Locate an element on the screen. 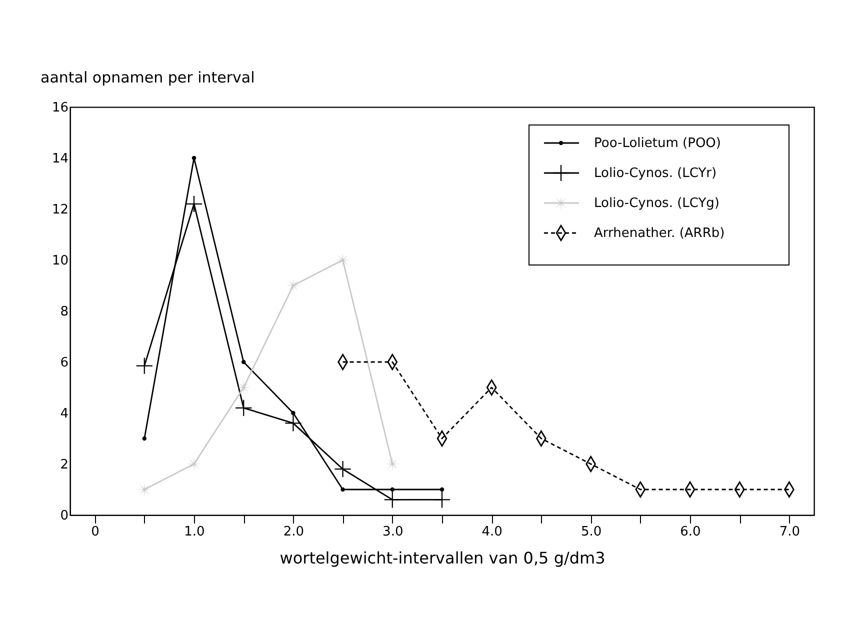 This screenshot has width=866, height=617. y-tick-label: 10 is located at coordinates (60, 261).